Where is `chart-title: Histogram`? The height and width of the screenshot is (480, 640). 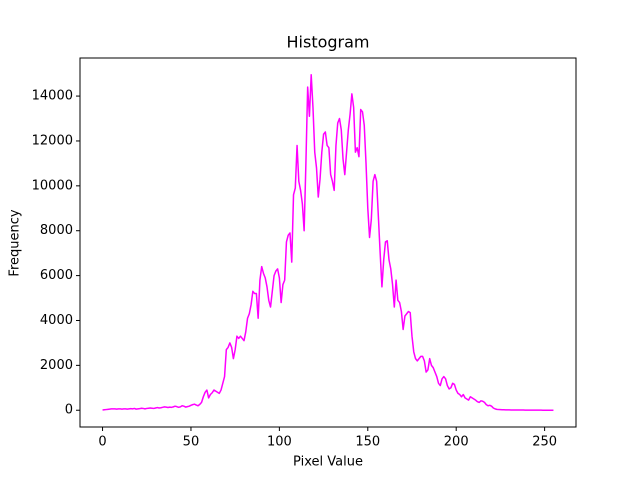 chart-title: Histogram is located at coordinates (328, 42).